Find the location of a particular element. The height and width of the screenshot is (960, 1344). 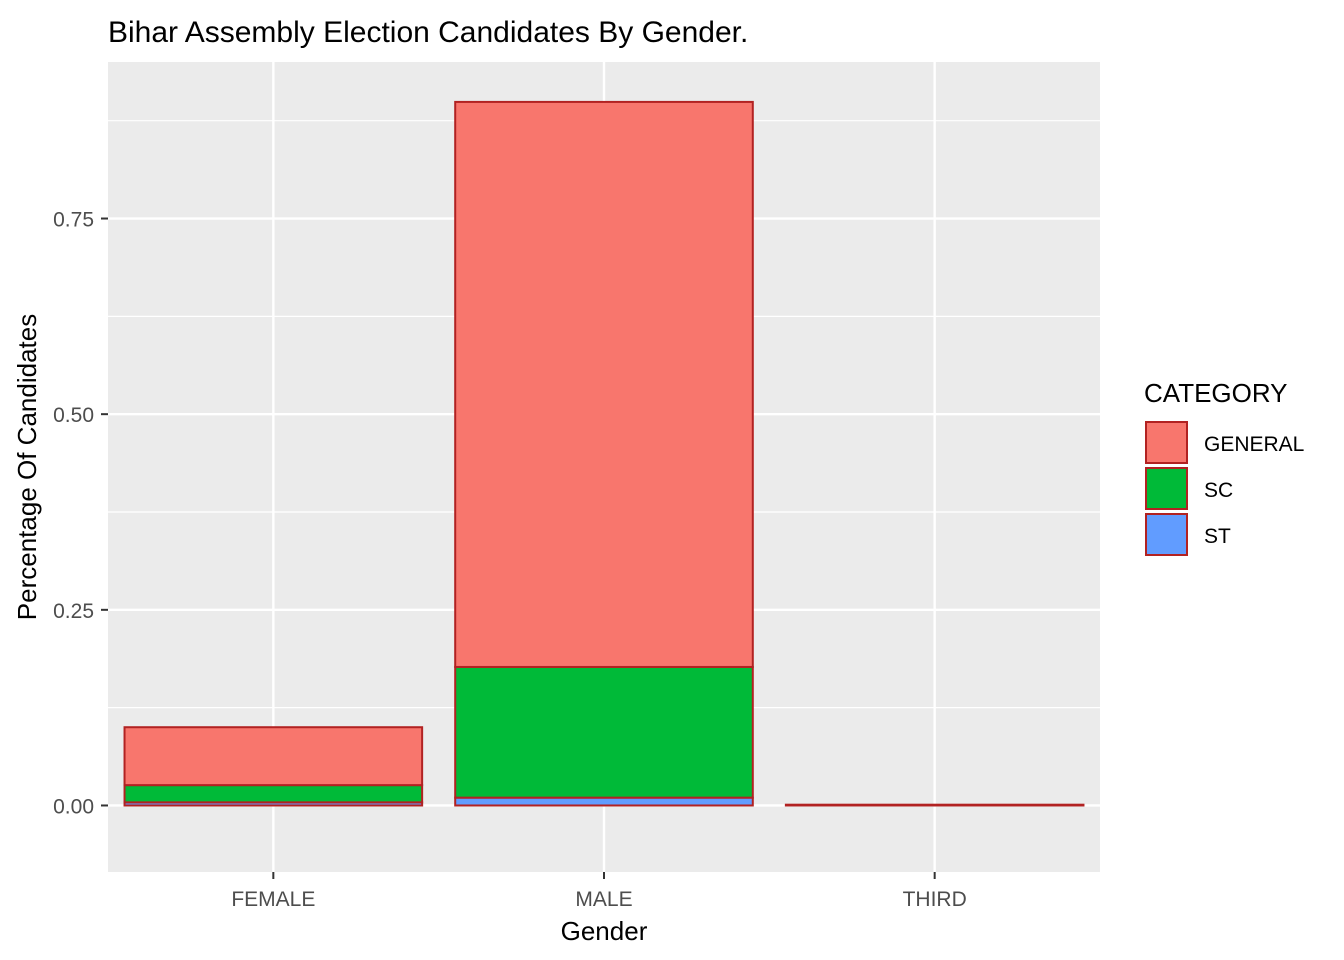

bar-st-male is located at coordinates (604, 802).